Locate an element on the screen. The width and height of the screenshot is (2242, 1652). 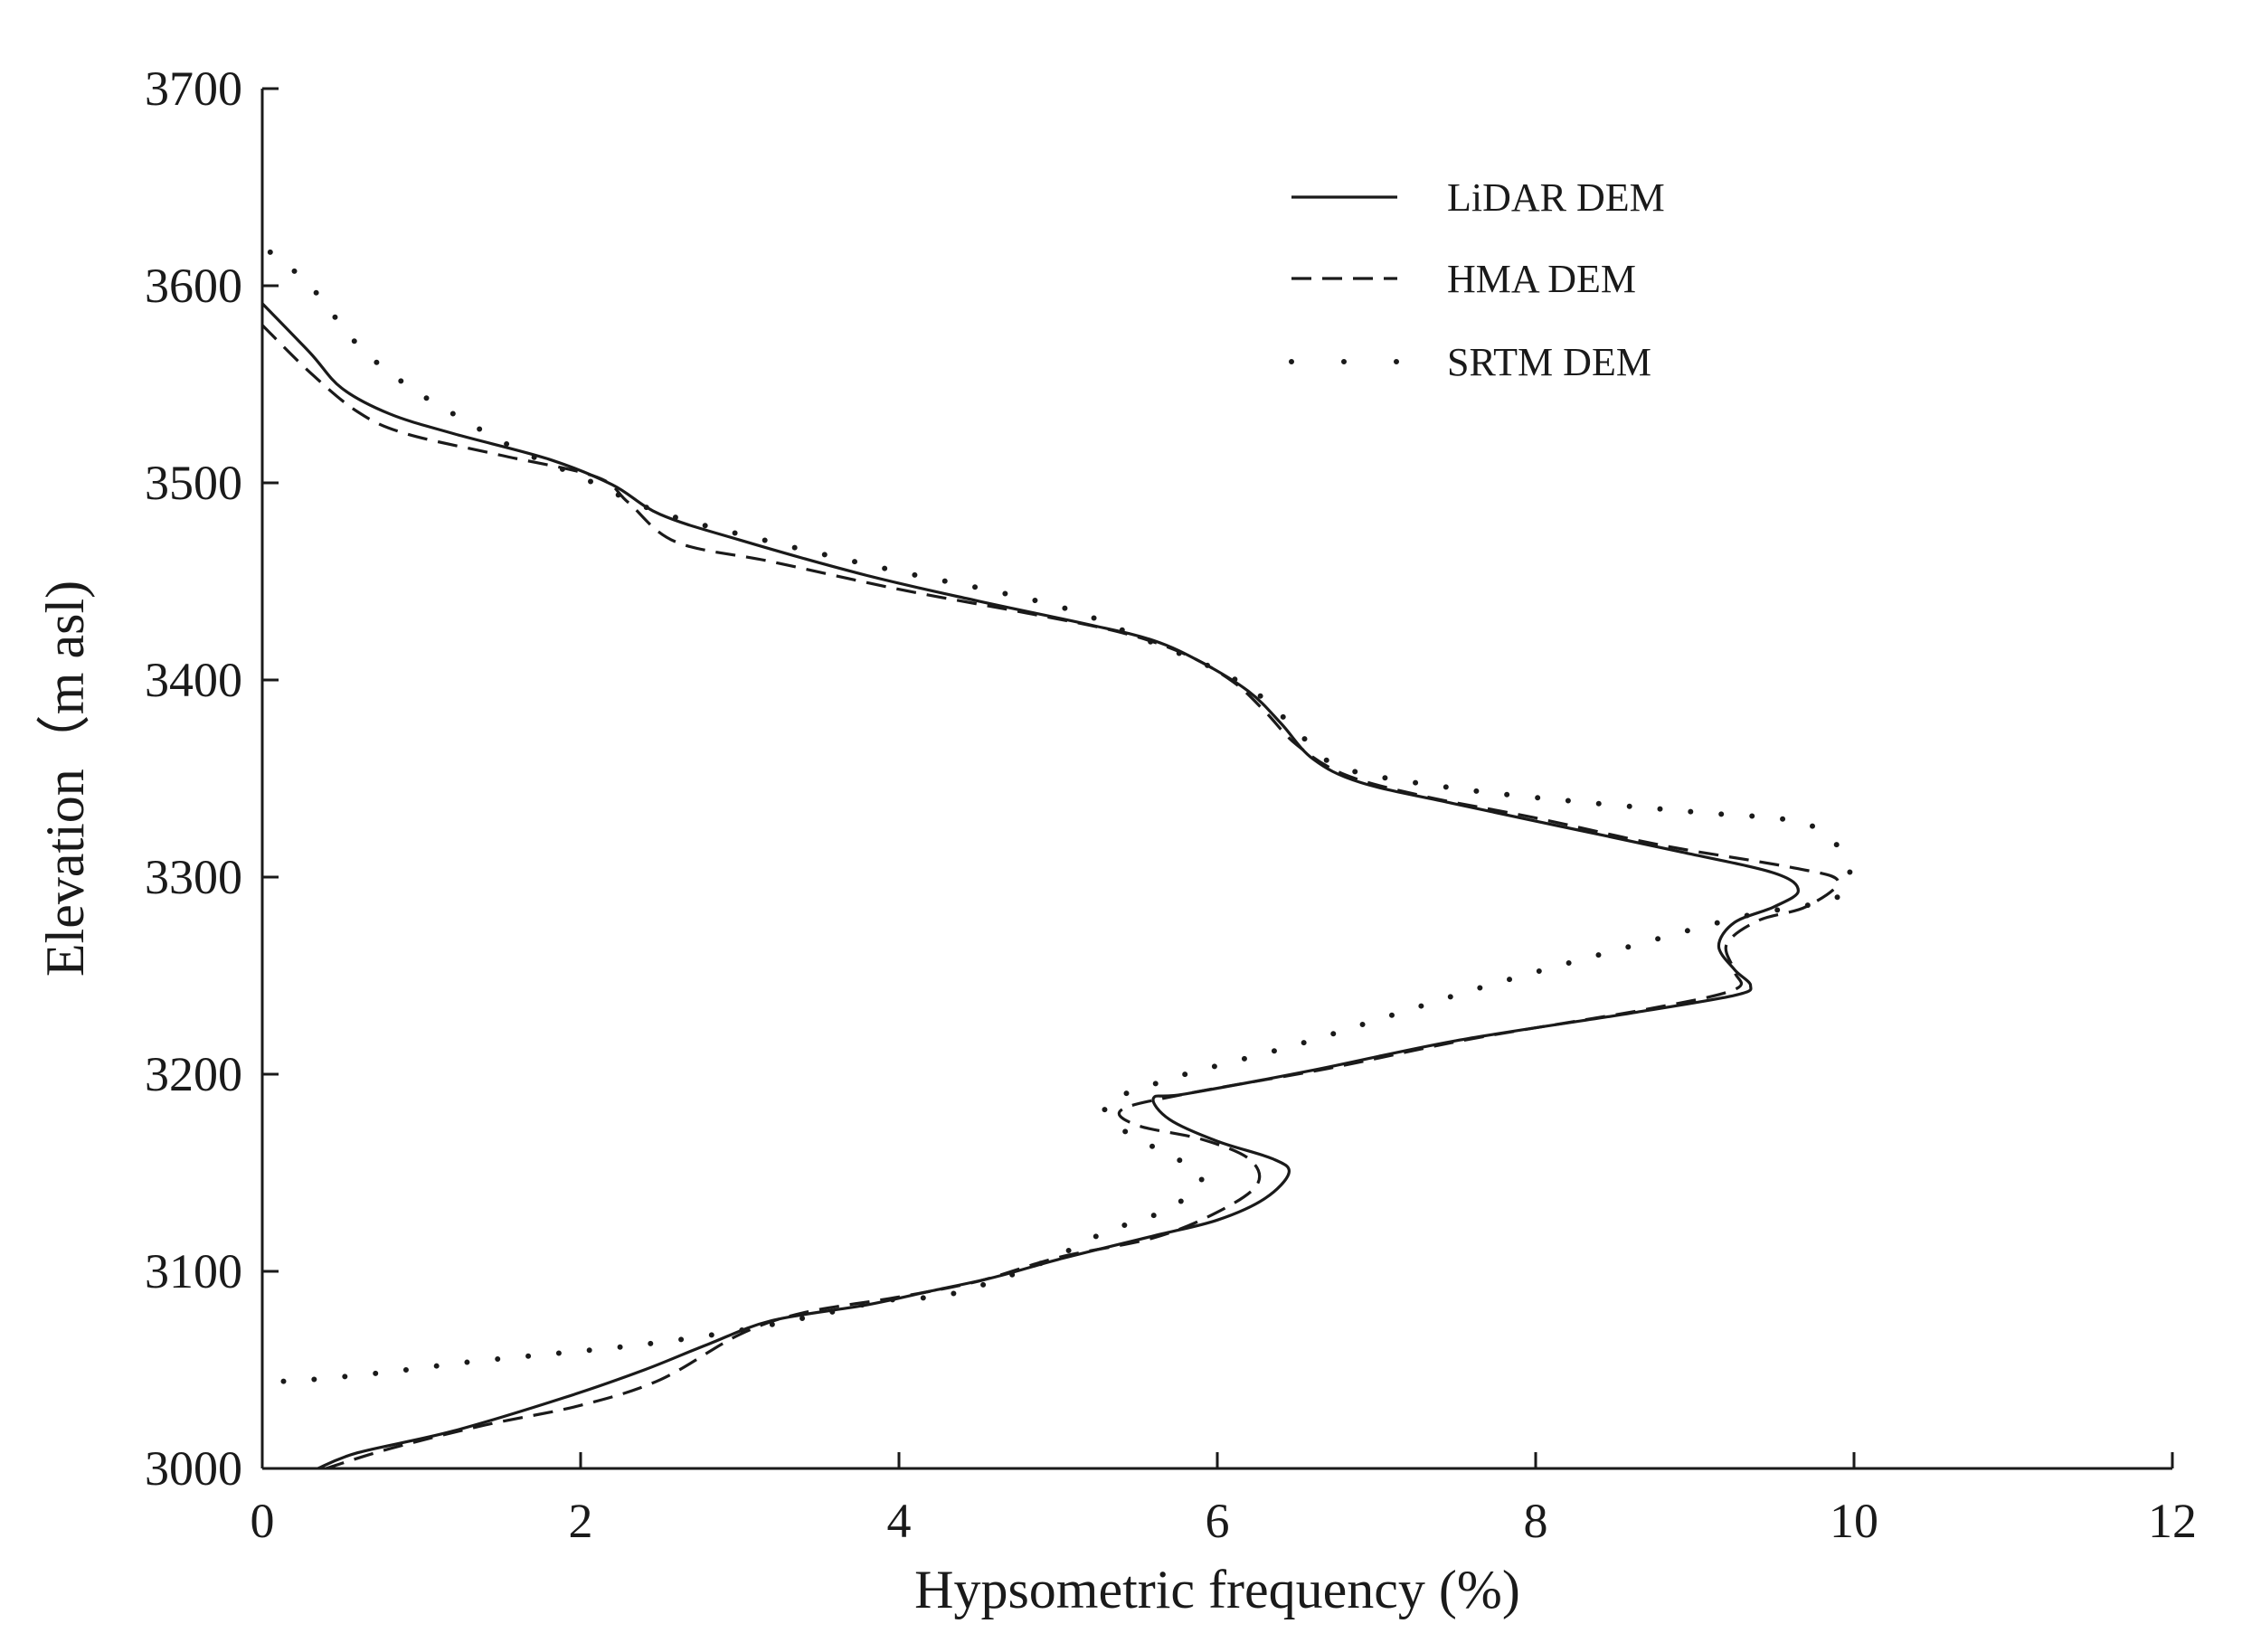
y-tick-label: 3700 is located at coordinates (194, 88).